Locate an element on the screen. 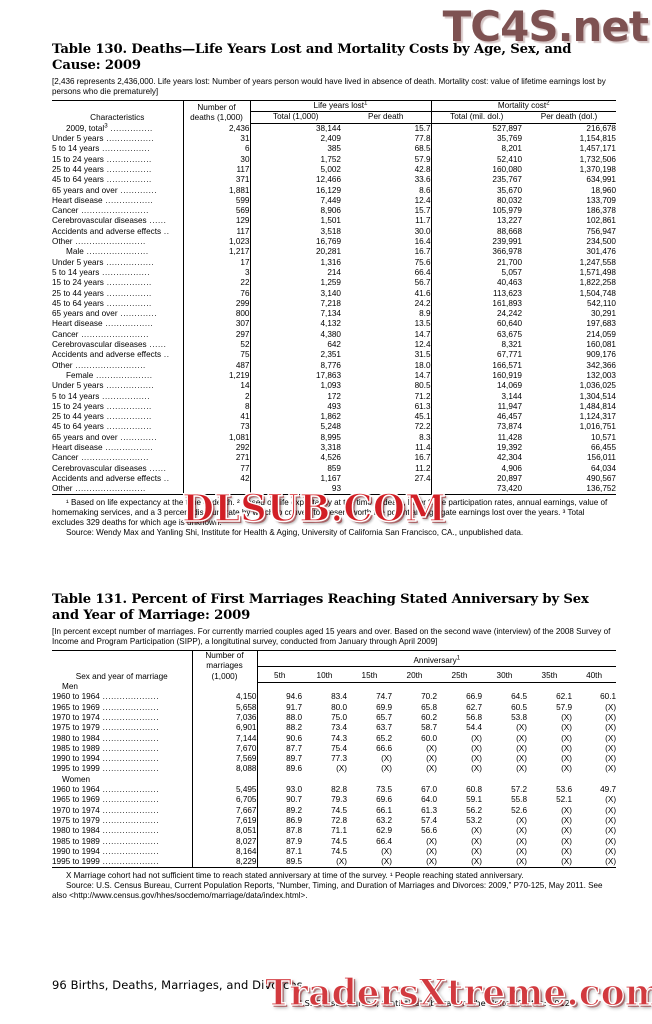 This screenshot has width=652, height=1024. col-header-anniversary-25th: 25th is located at coordinates (459, 674).